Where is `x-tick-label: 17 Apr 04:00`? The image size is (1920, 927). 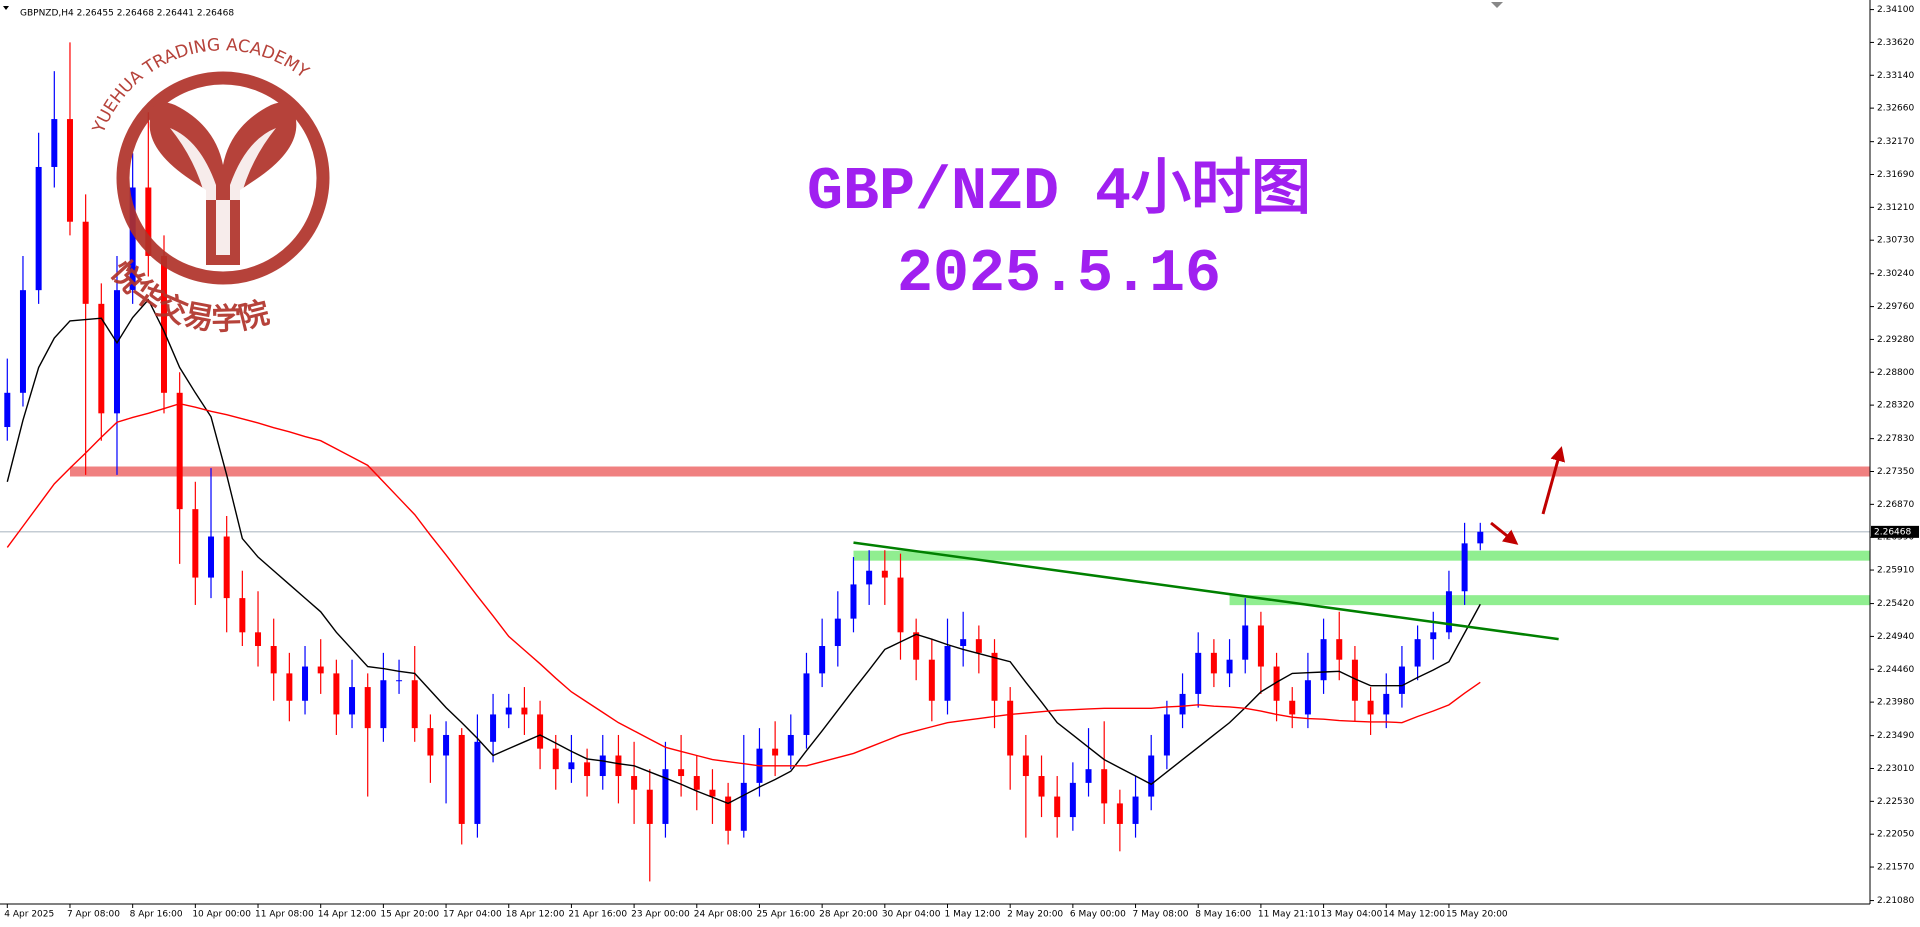 x-tick-label: 17 Apr 04:00 is located at coordinates (472, 915).